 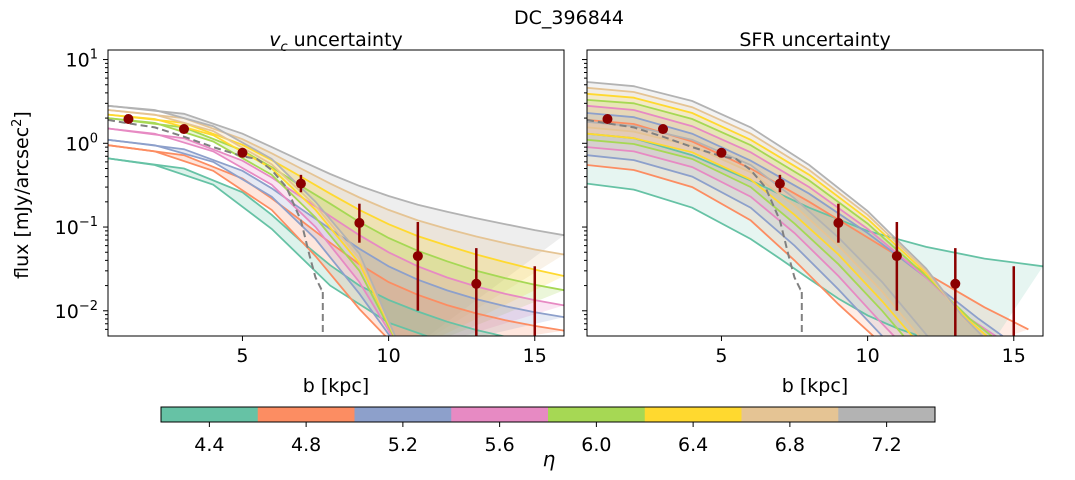 I want to click on model-lower-eta-4.4, so click(x=269, y=246).